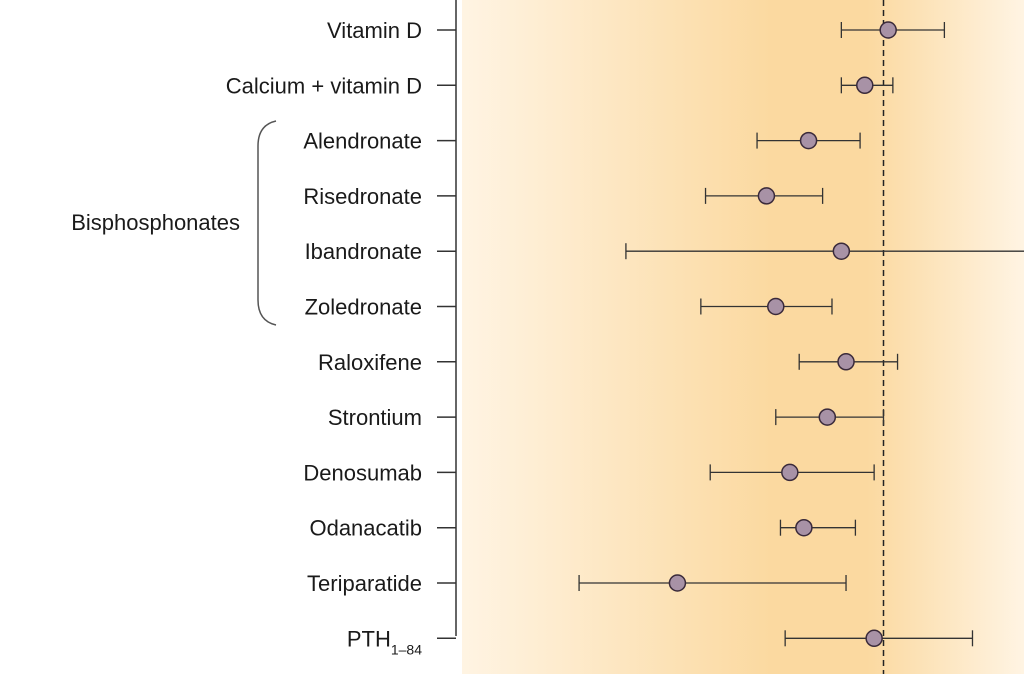 The height and width of the screenshot is (674, 1024). Describe the element at coordinates (365, 528) in the screenshot. I see `row-label-odanacatib: Odanacatib` at that location.